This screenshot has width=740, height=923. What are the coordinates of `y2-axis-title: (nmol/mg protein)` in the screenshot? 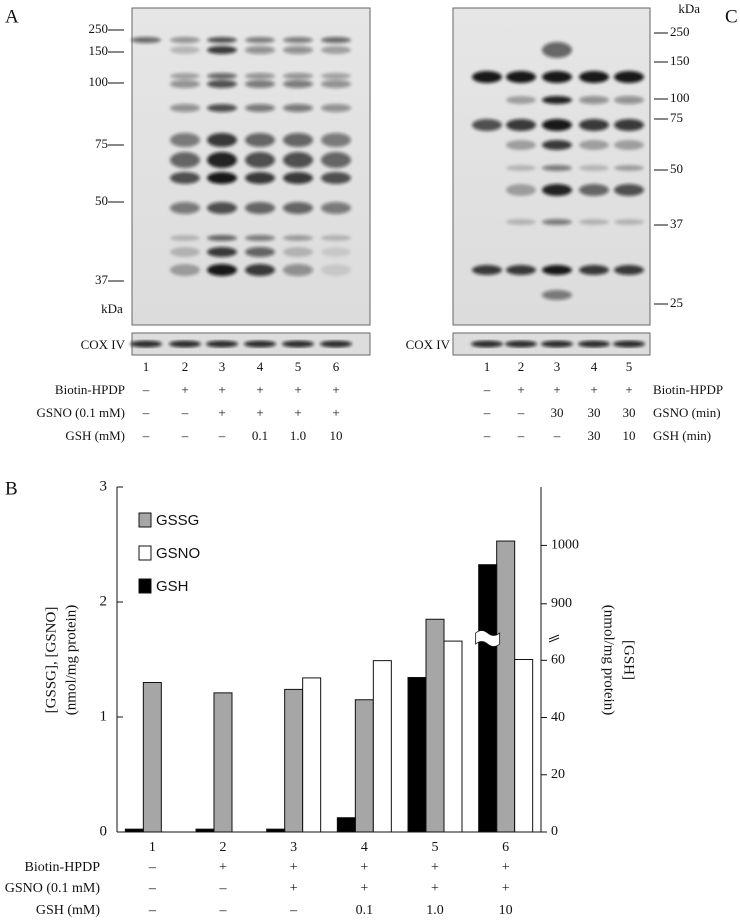 It's located at (609, 660).